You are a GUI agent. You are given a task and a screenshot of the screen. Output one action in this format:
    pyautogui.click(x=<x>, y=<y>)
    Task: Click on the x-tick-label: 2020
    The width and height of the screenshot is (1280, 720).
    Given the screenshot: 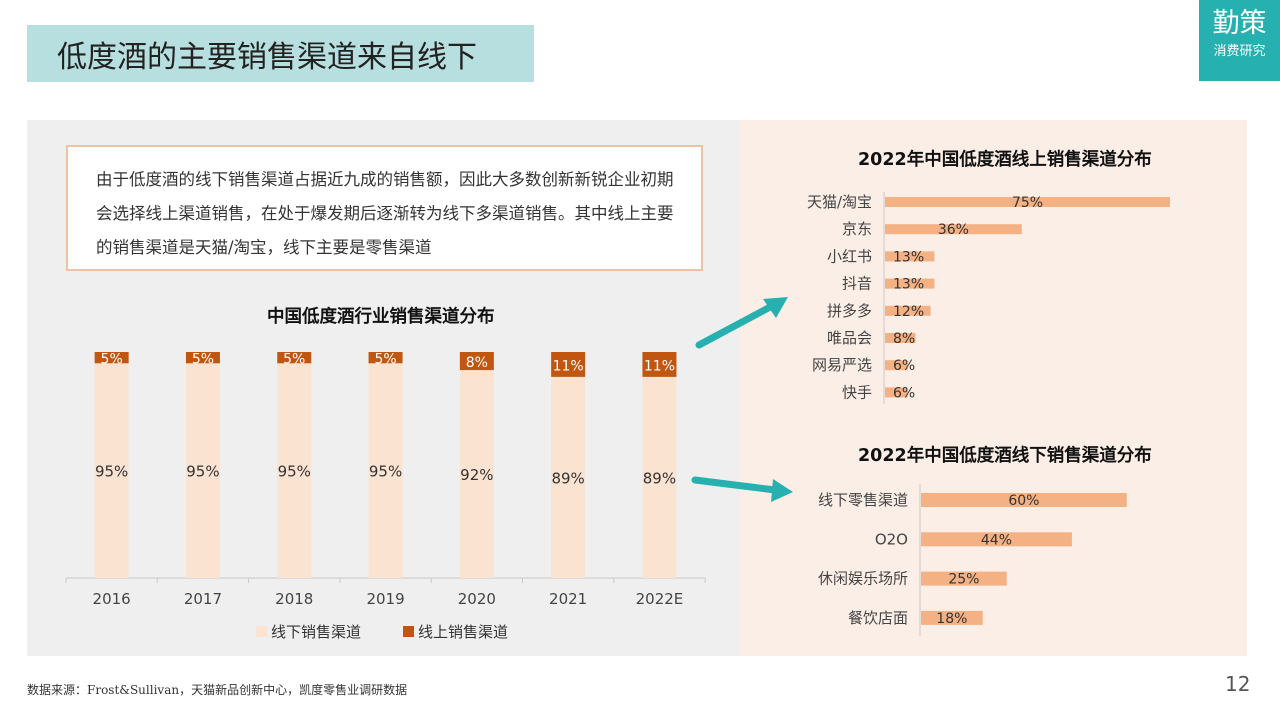 What is the action you would take?
    pyautogui.click(x=477, y=599)
    